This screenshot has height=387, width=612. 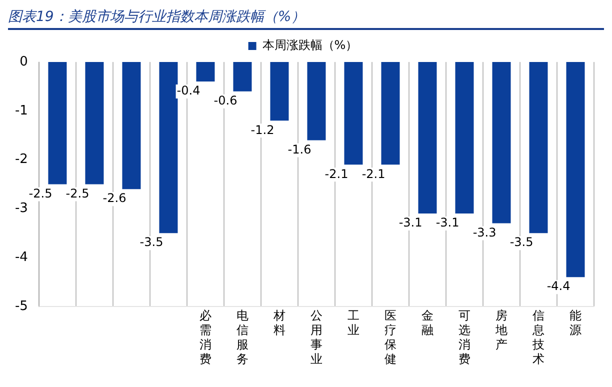 What do you see at coordinates (310, 45) in the screenshot?
I see `legend-label: 本周涨跌幅（%）` at bounding box center [310, 45].